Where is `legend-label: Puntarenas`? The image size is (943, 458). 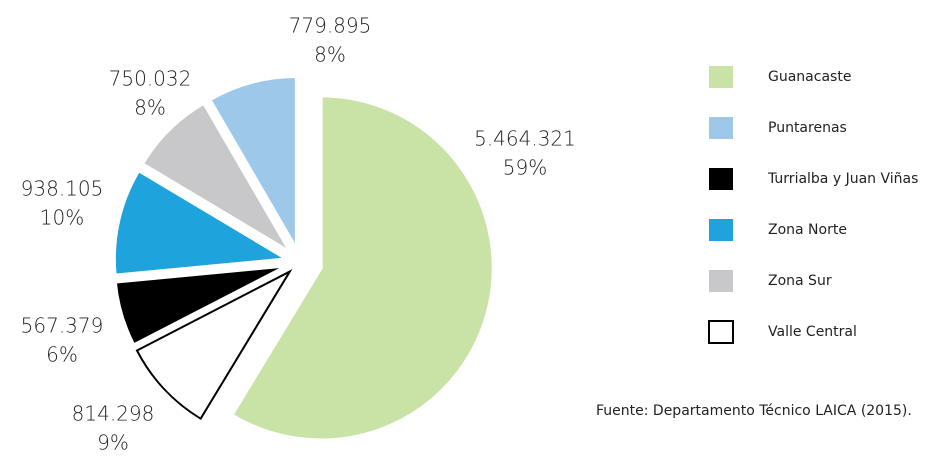
legend-label: Puntarenas is located at coordinates (807, 128).